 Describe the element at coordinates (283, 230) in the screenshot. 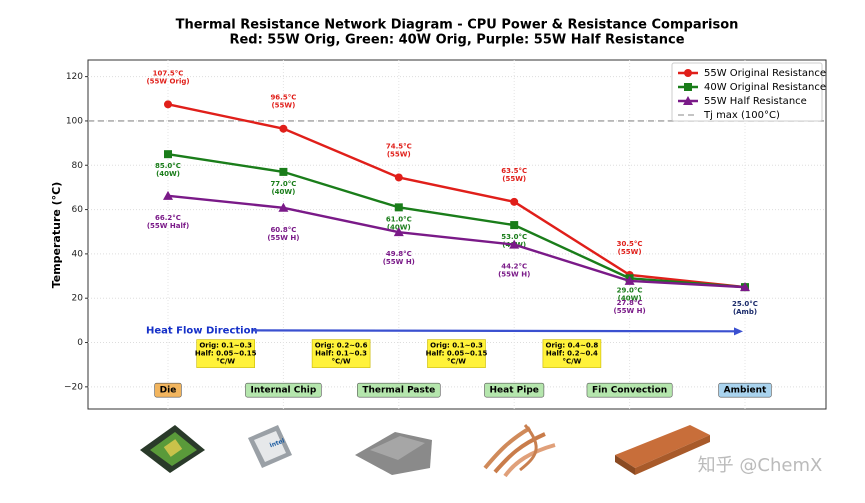

I see `value-label: 60.8°C` at that location.